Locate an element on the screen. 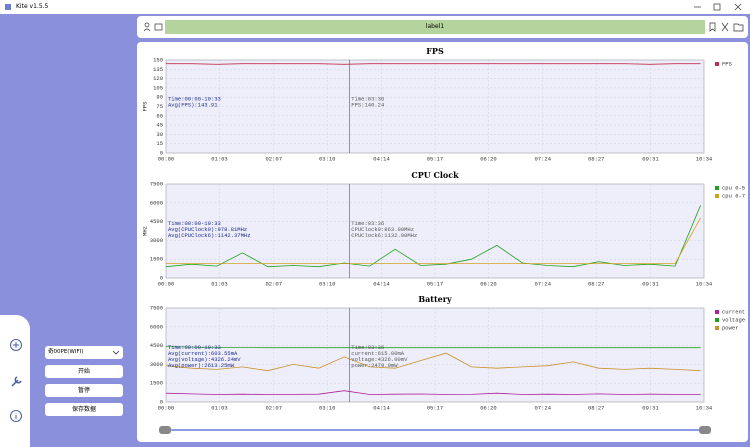 Image resolution: width=750 pixels, height=447 pixels. y-tick-label: 1500 is located at coordinates (156, 259).